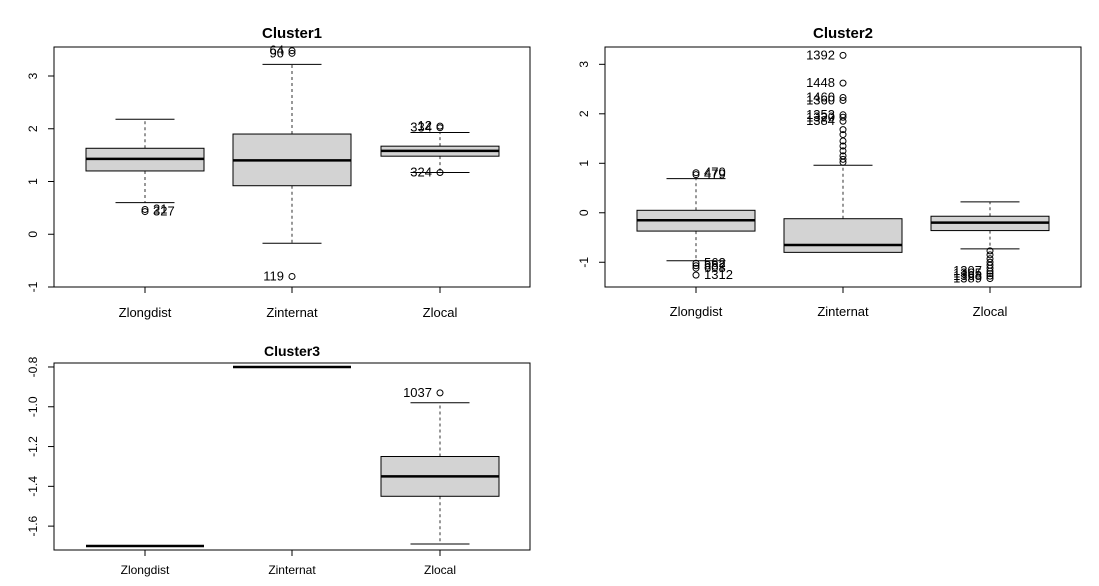 The width and height of the screenshot is (1099, 586). I want to click on outlier-label: 1320, so click(820, 116).